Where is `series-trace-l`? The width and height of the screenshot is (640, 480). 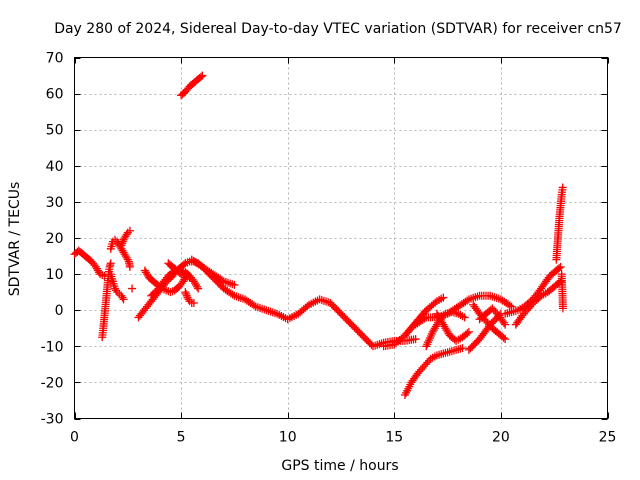 series-trace-l is located at coordinates (192, 85).